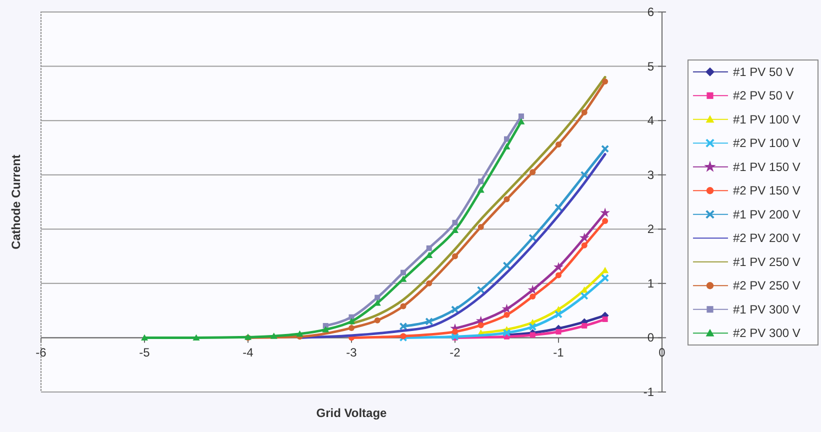  What do you see at coordinates (763, 95) in the screenshot?
I see `legend-label: #2 PV 50 V` at bounding box center [763, 95].